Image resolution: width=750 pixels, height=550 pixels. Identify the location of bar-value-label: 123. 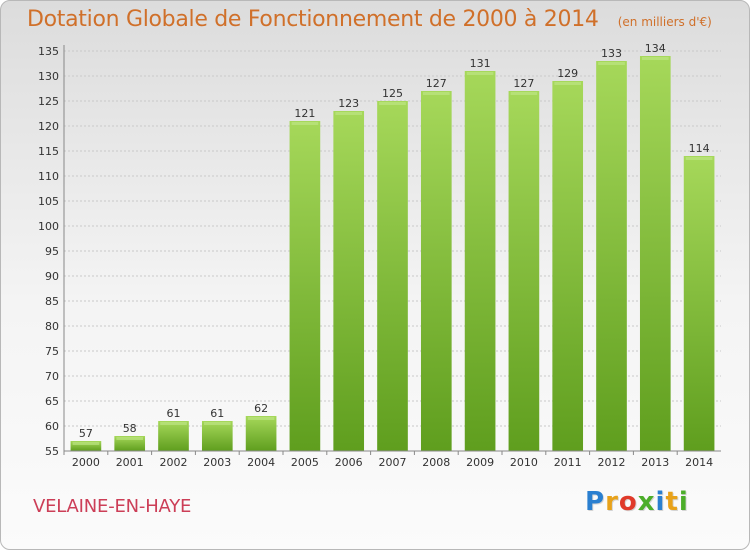
(348, 103).